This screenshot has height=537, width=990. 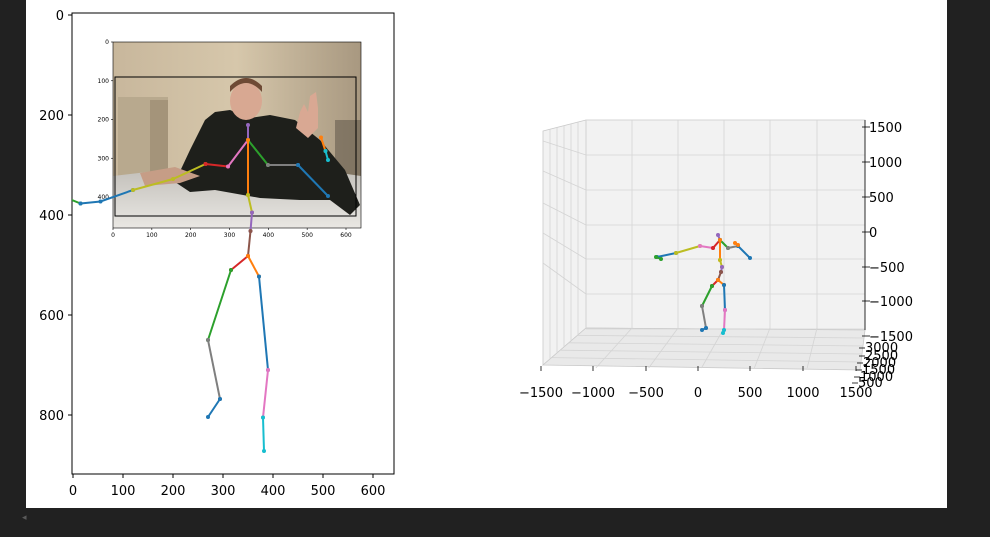 What do you see at coordinates (191, 235) in the screenshot?
I see `inset-x-tick-label: 200` at bounding box center [191, 235].